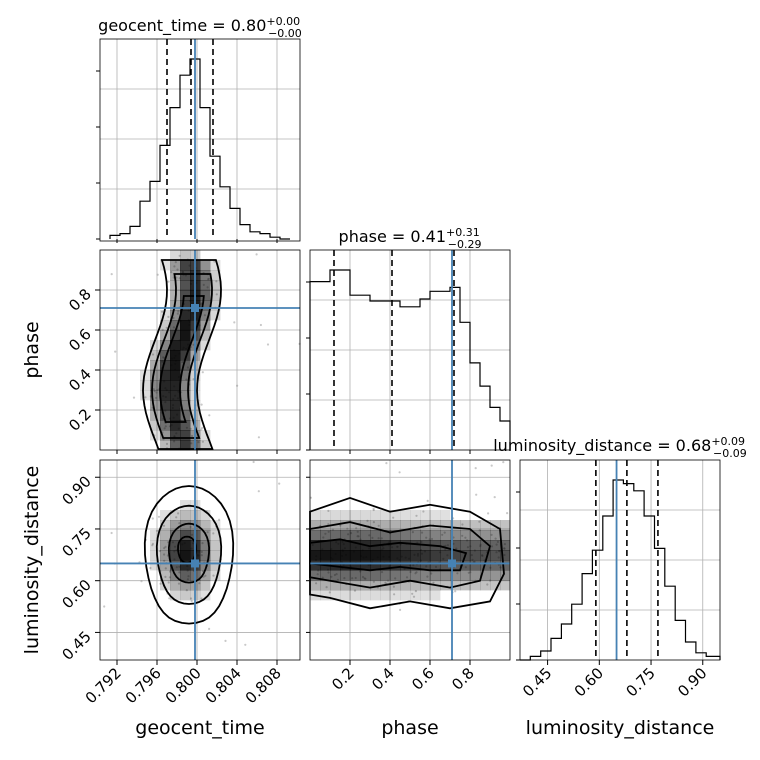 Image resolution: width=760 pixels, height=760 pixels. I want to click on geocent_time-quantile-lines, so click(190, 139).